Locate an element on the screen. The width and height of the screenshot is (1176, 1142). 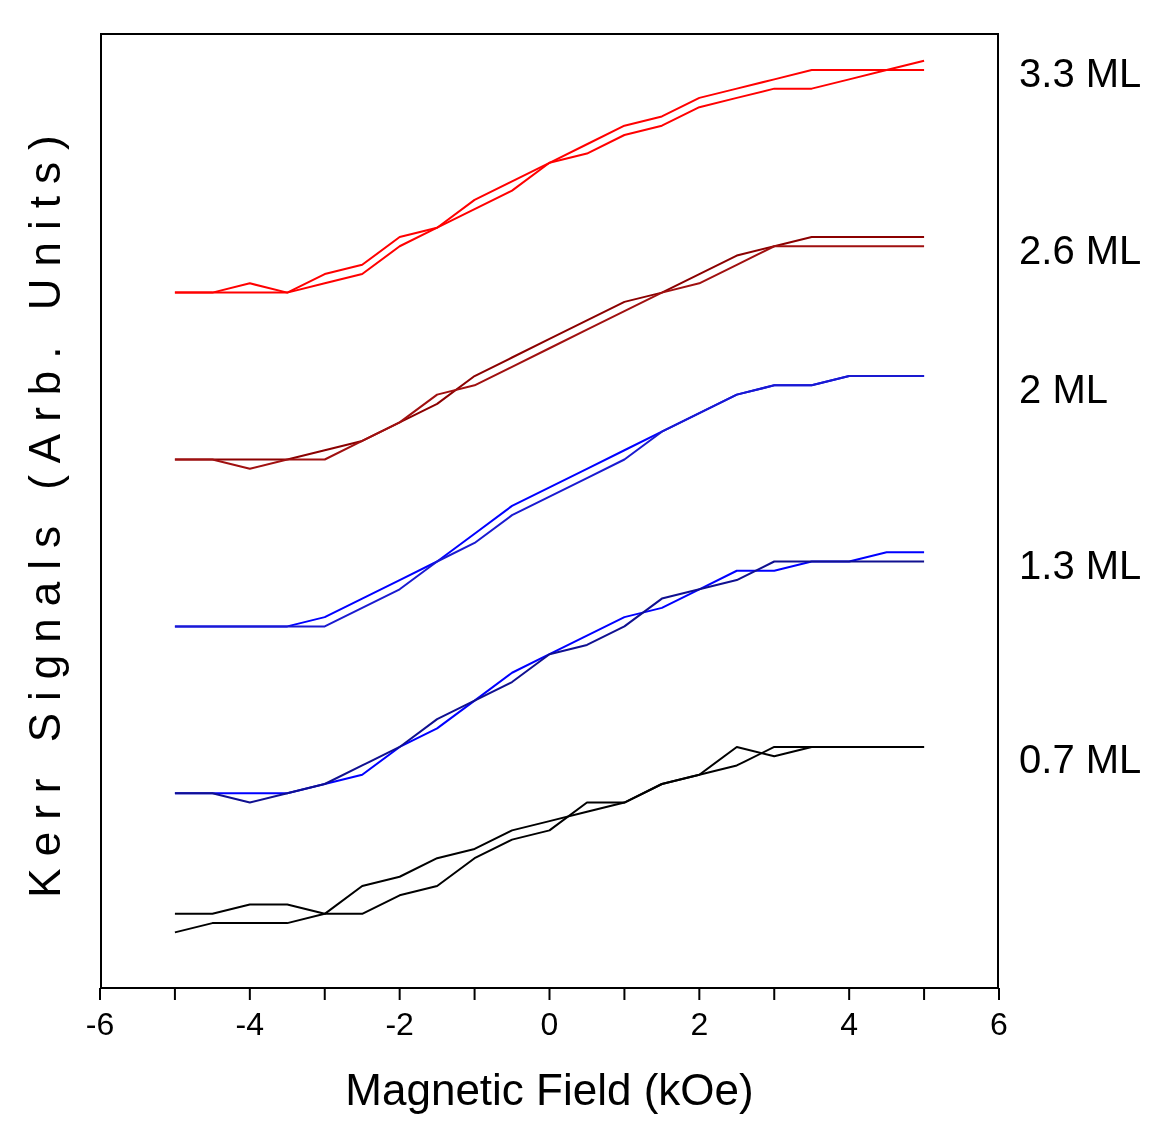
text: 3.3 ML is located at coordinates (1080, 73).